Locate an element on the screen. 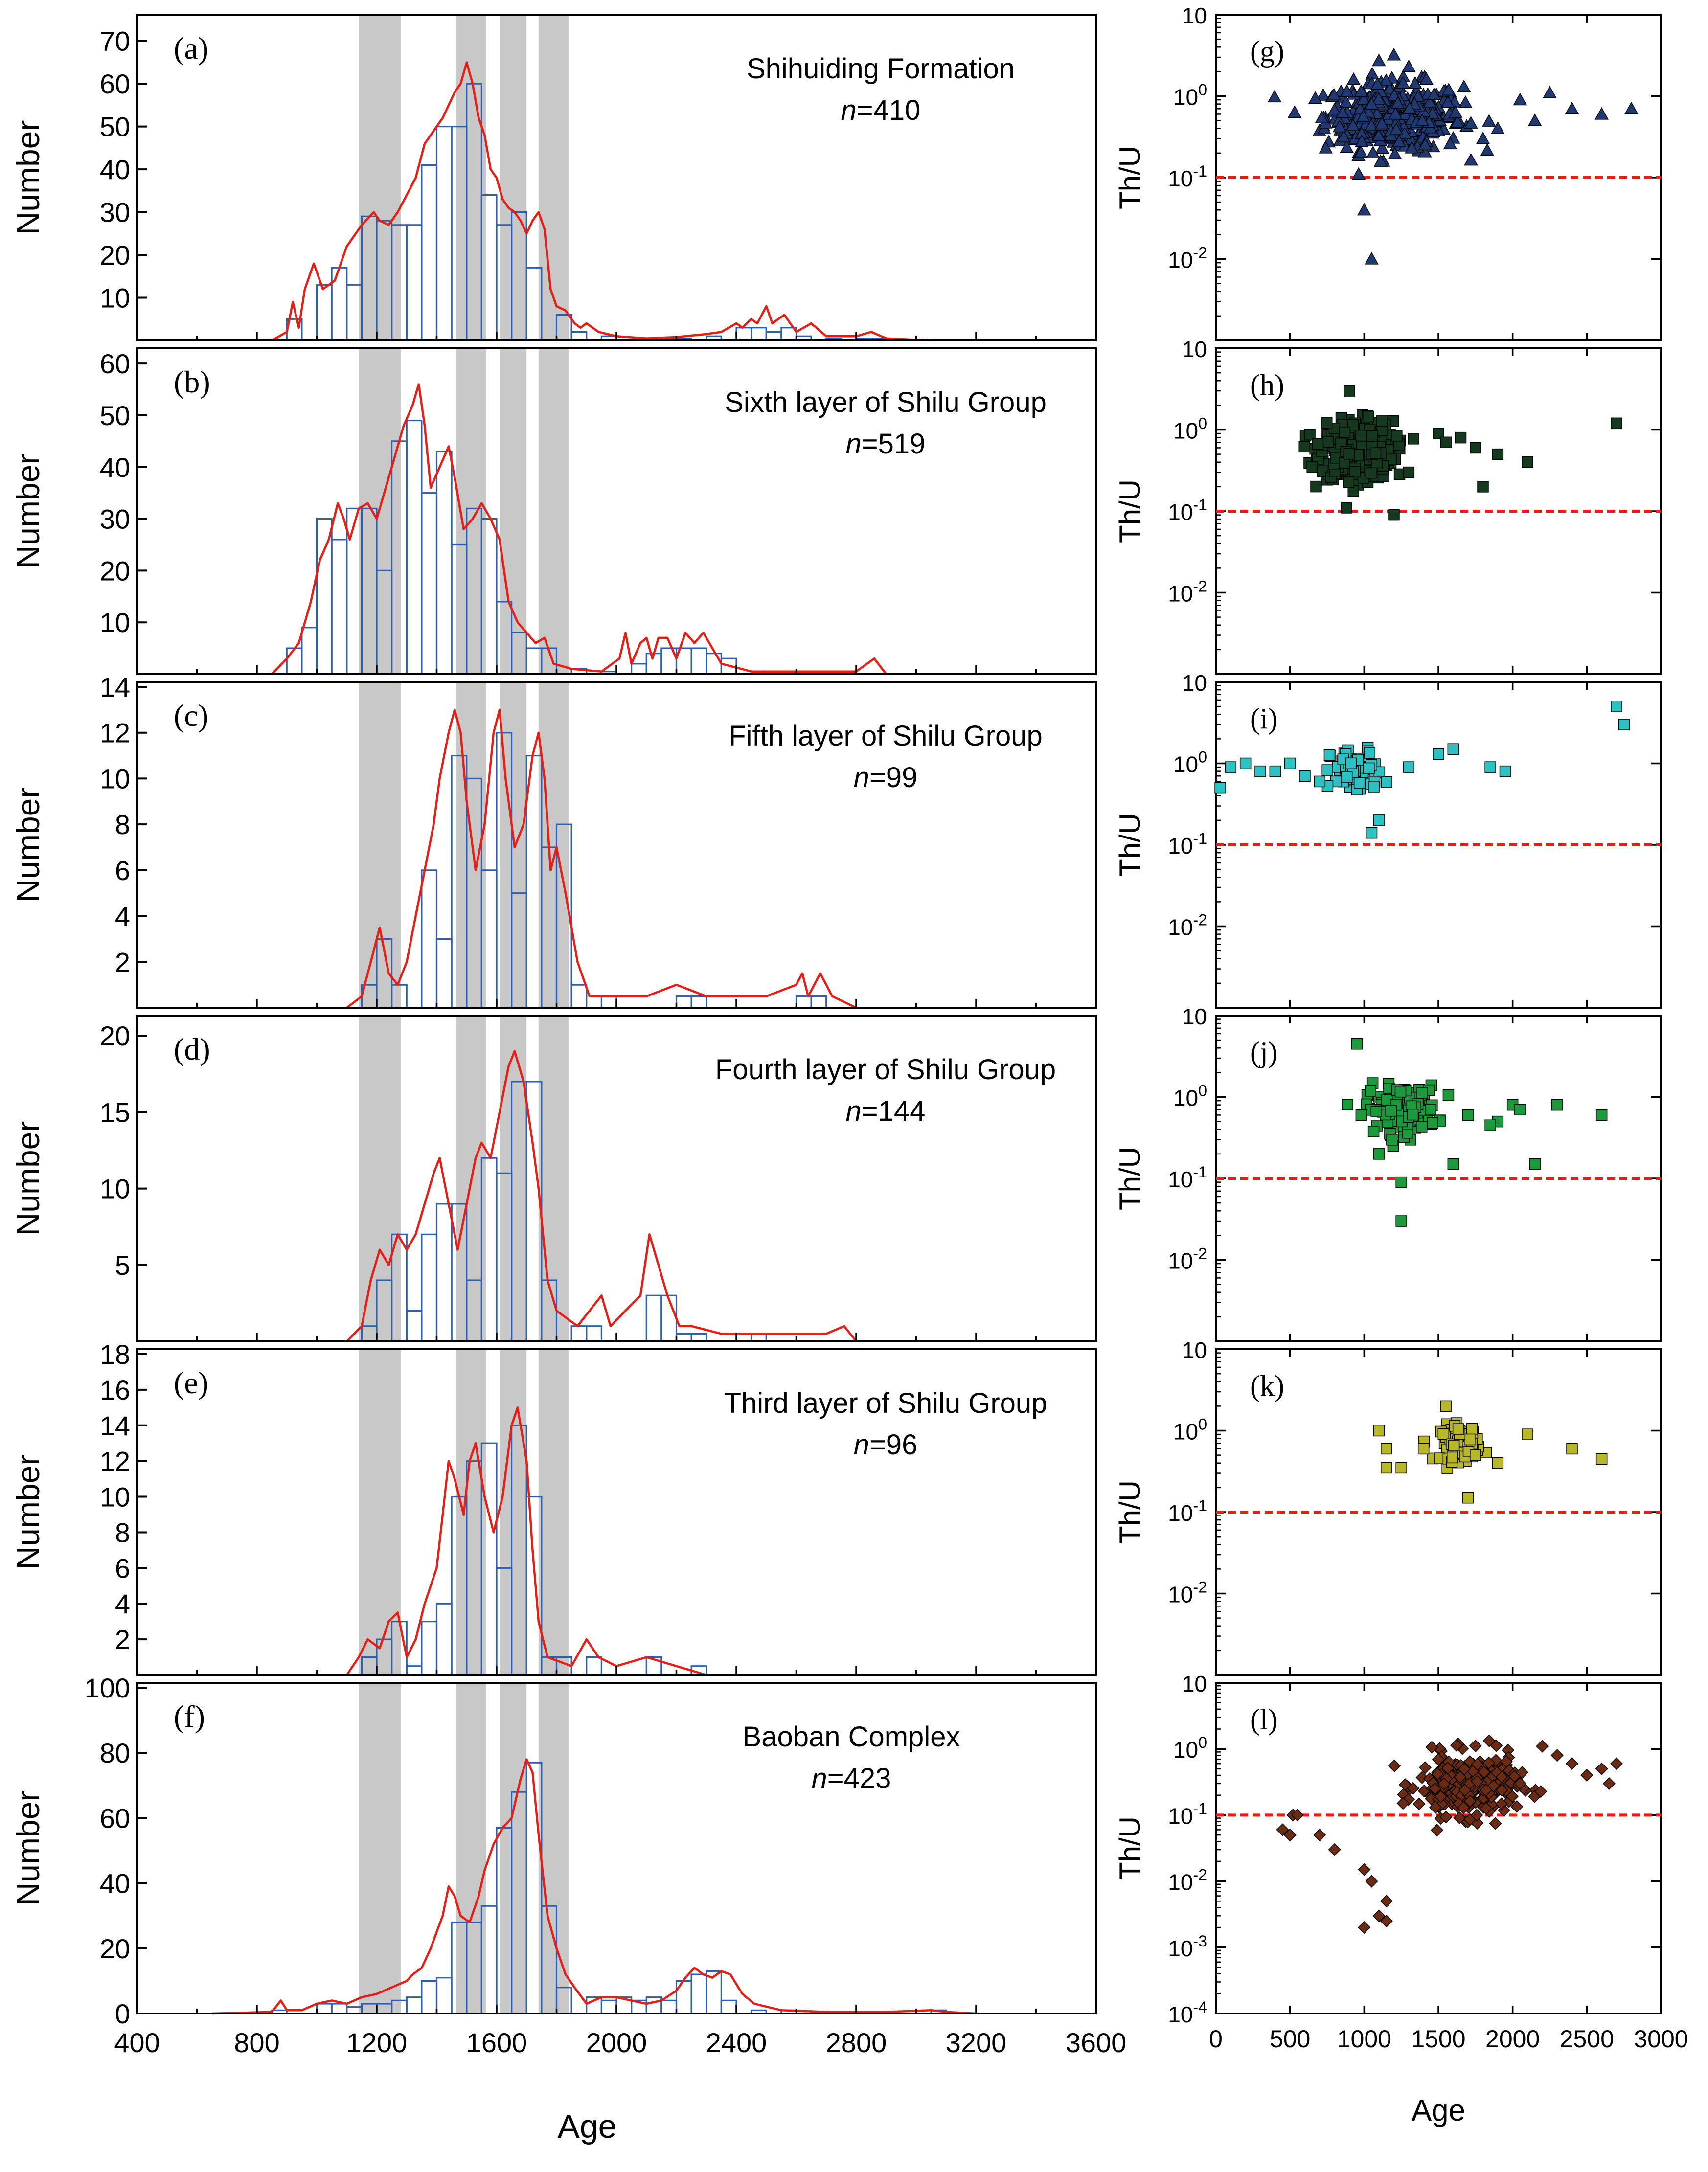  y-tick-exponent: -2 is located at coordinates (1200, 586).